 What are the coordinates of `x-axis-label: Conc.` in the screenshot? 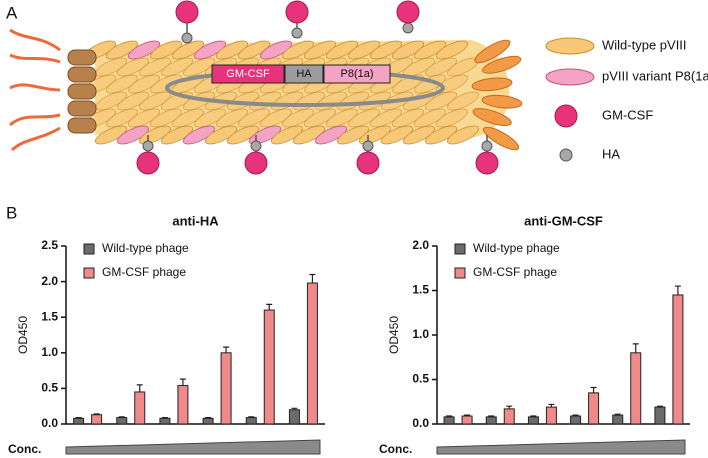 It's located at (395, 449).